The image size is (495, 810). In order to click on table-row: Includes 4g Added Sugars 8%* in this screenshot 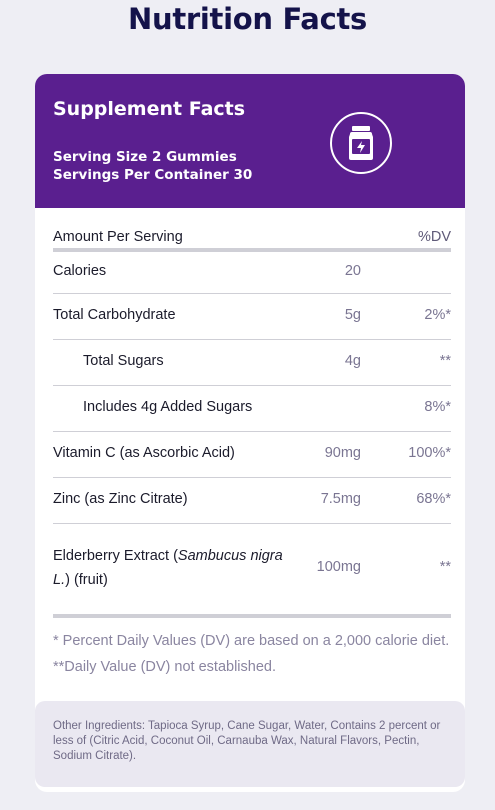, I will do `click(252, 409)`.